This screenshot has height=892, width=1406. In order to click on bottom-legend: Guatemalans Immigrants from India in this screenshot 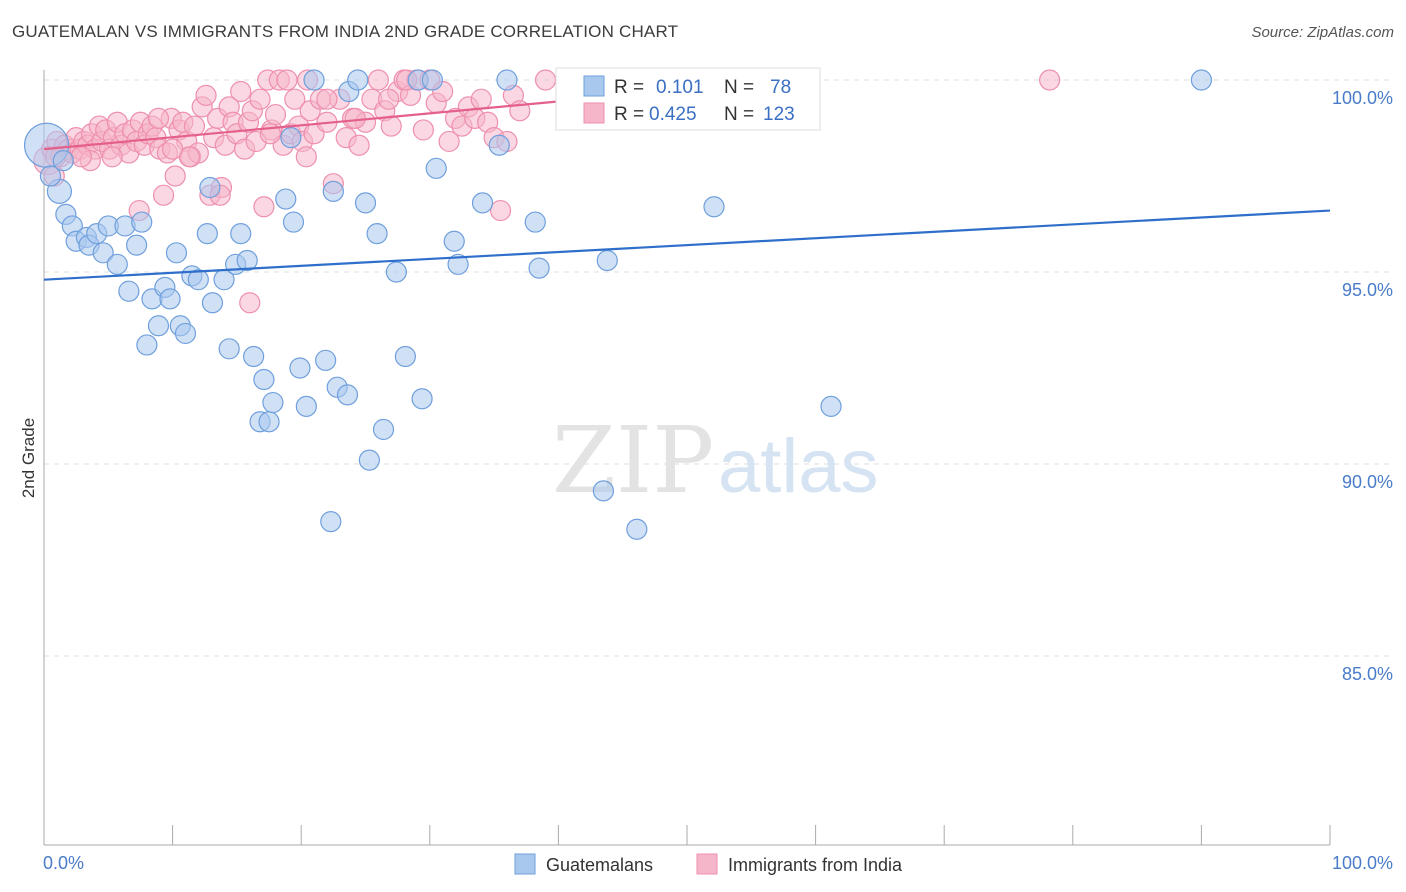, I will do `click(708, 864)`.